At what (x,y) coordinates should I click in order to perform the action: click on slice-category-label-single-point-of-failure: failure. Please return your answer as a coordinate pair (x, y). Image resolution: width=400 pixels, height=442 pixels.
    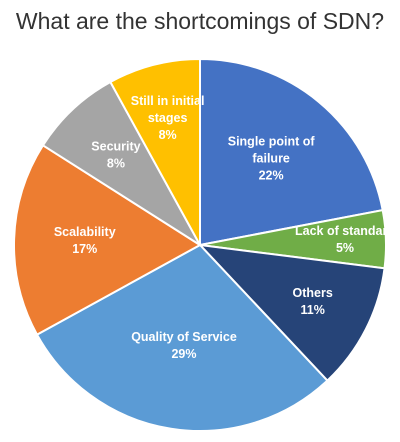
    Looking at the image, I should click on (271, 158).